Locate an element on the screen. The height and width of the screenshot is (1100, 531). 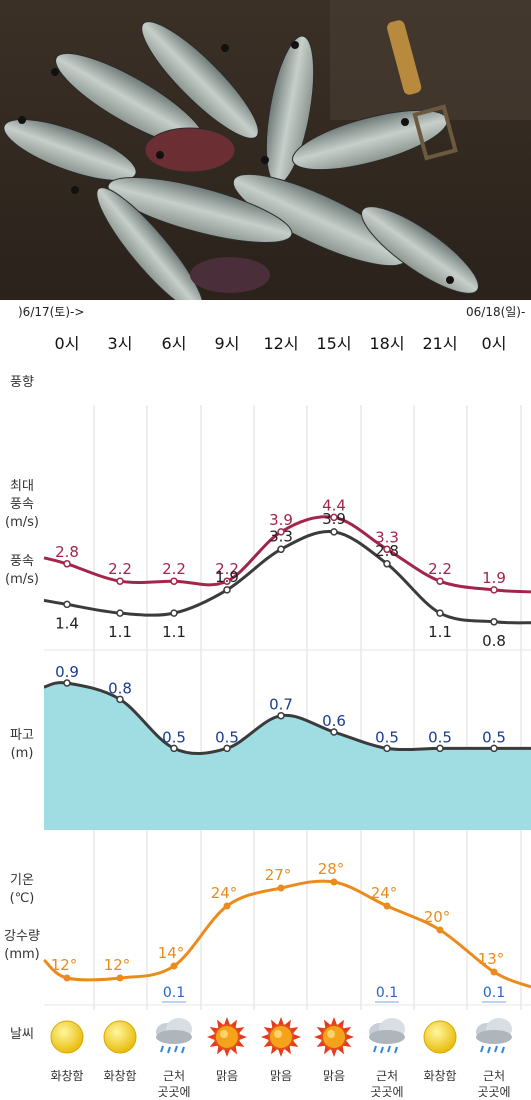
wind-speed-value: 1.9 is located at coordinates (227, 577).